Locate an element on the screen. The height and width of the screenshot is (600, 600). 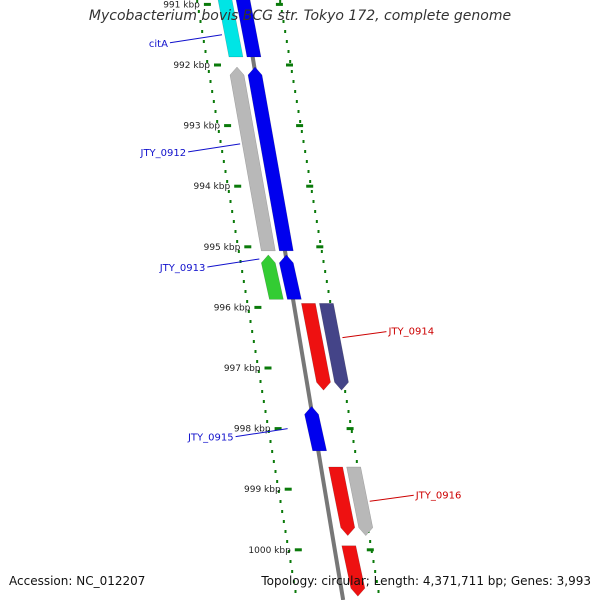
tick-label: 995 kbp is located at coordinates (222, 248).